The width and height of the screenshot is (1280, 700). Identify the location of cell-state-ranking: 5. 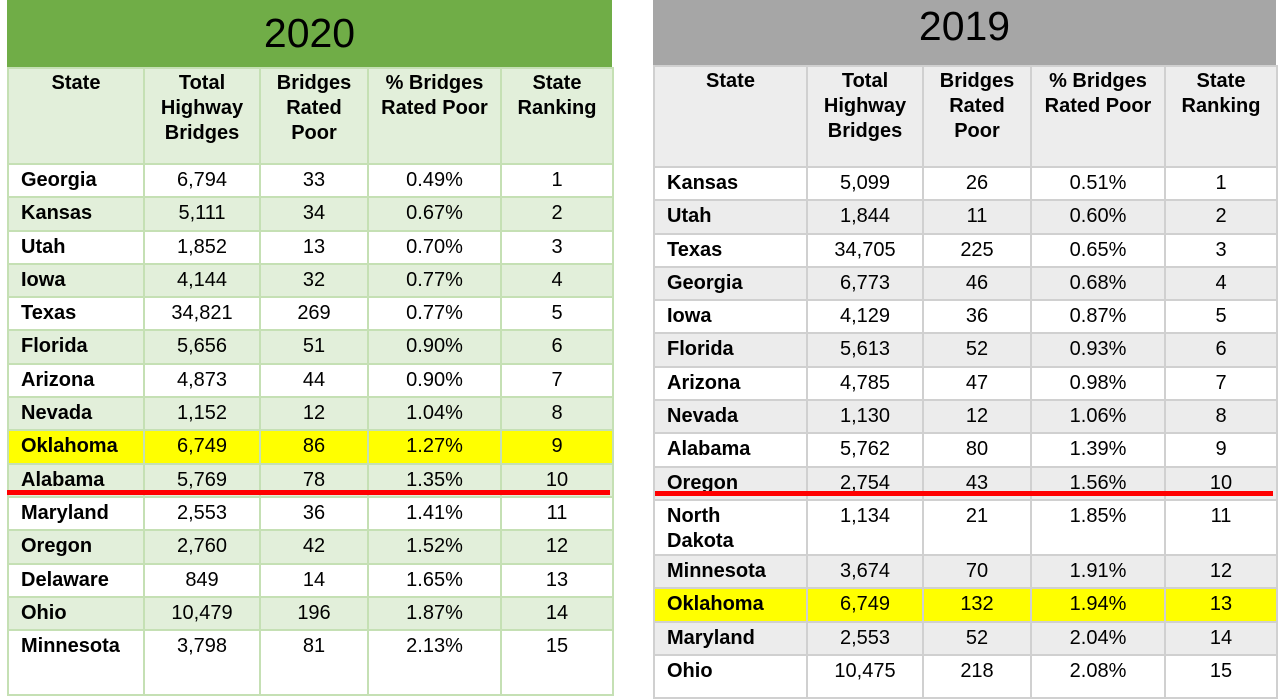
(1221, 317).